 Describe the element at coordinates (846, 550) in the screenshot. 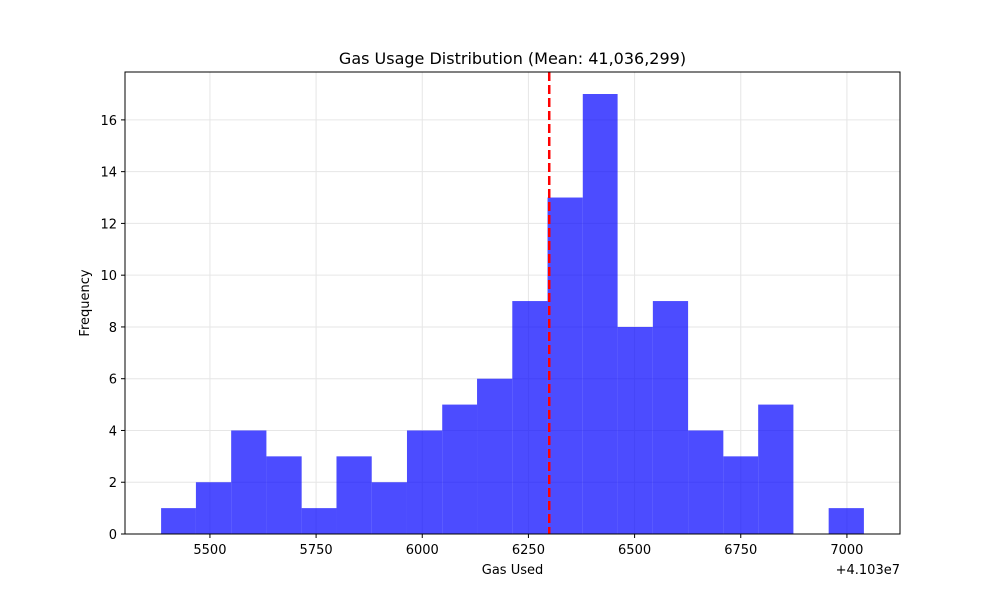

I see `x-tick-label: 7000` at that location.